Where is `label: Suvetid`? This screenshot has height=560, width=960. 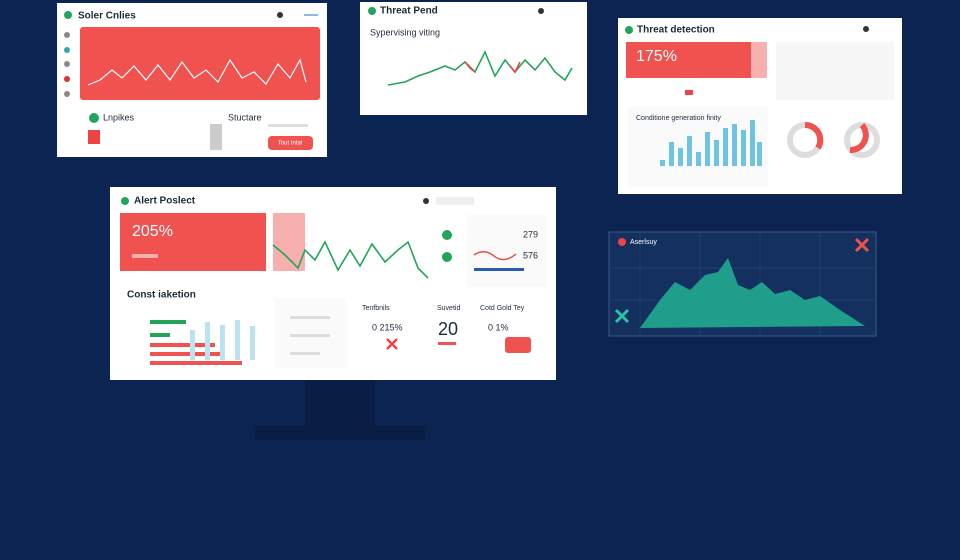 label: Suvetid is located at coordinates (448, 308).